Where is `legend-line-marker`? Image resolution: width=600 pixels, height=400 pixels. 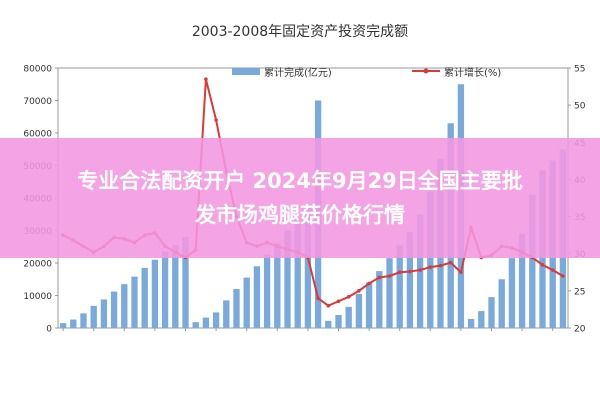
legend-line-marker is located at coordinates (426, 71).